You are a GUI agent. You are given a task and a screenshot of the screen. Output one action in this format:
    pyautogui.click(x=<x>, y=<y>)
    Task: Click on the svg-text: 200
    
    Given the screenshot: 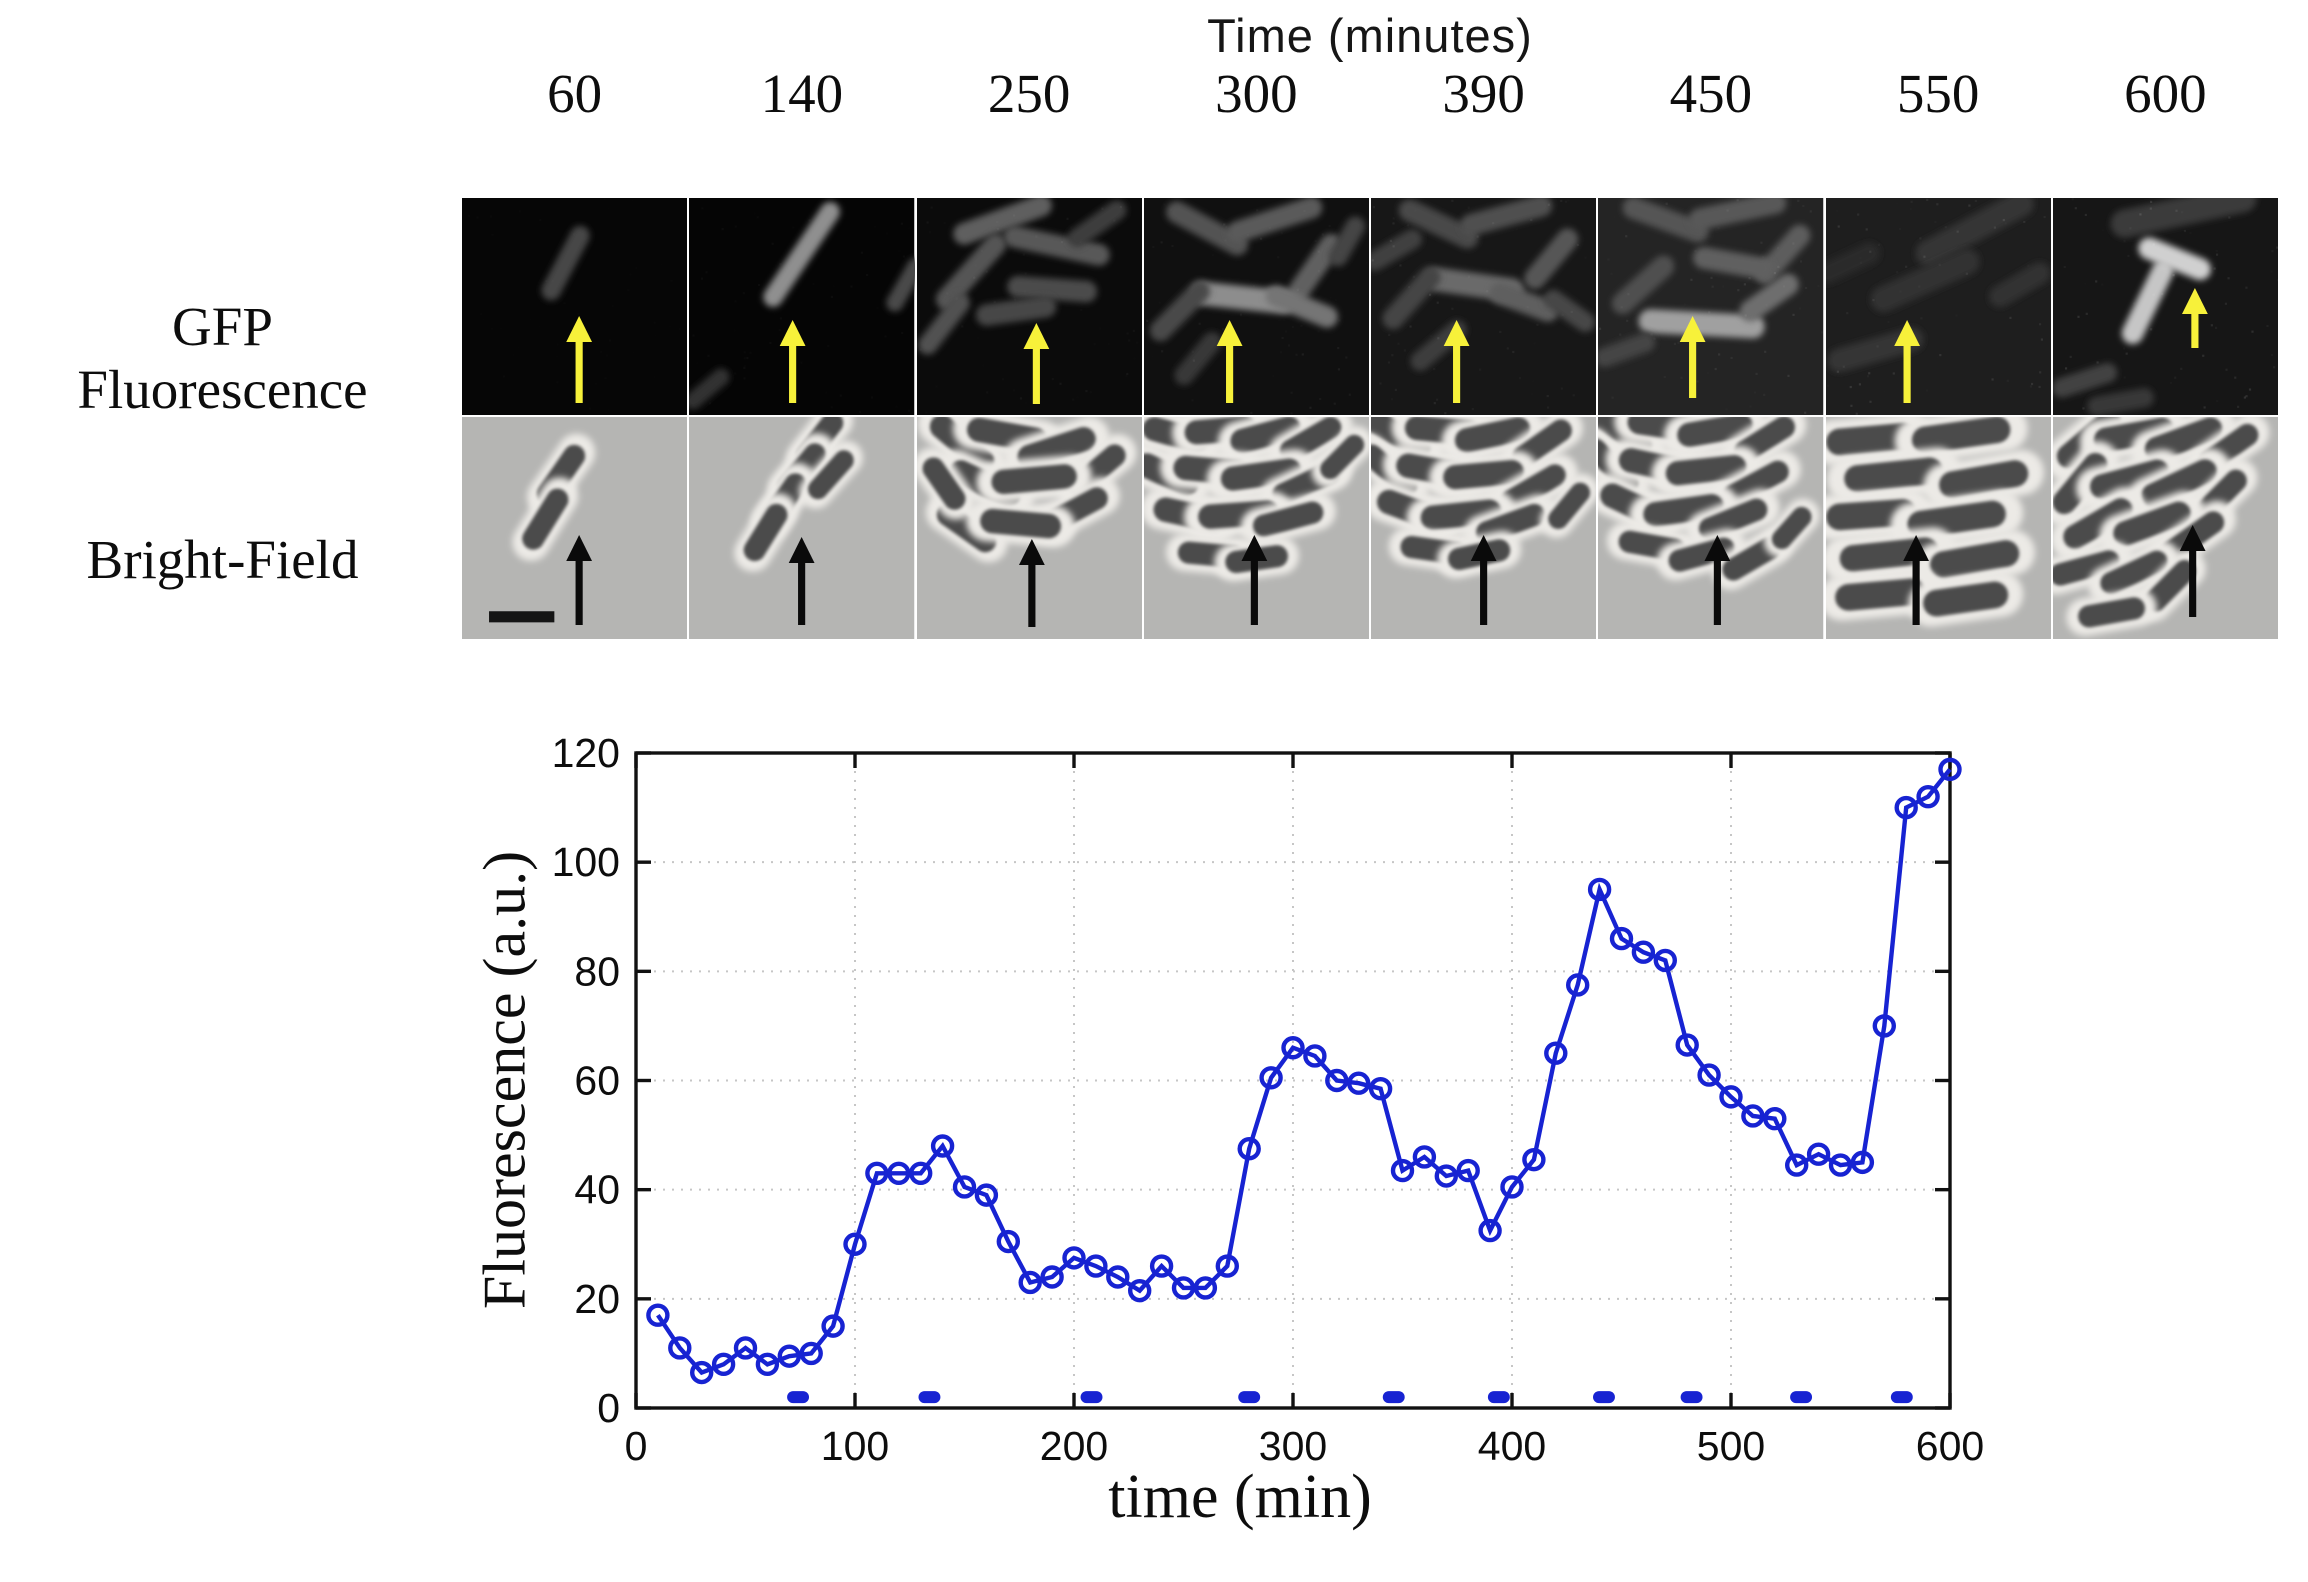 What is the action you would take?
    pyautogui.click(x=1074, y=1446)
    